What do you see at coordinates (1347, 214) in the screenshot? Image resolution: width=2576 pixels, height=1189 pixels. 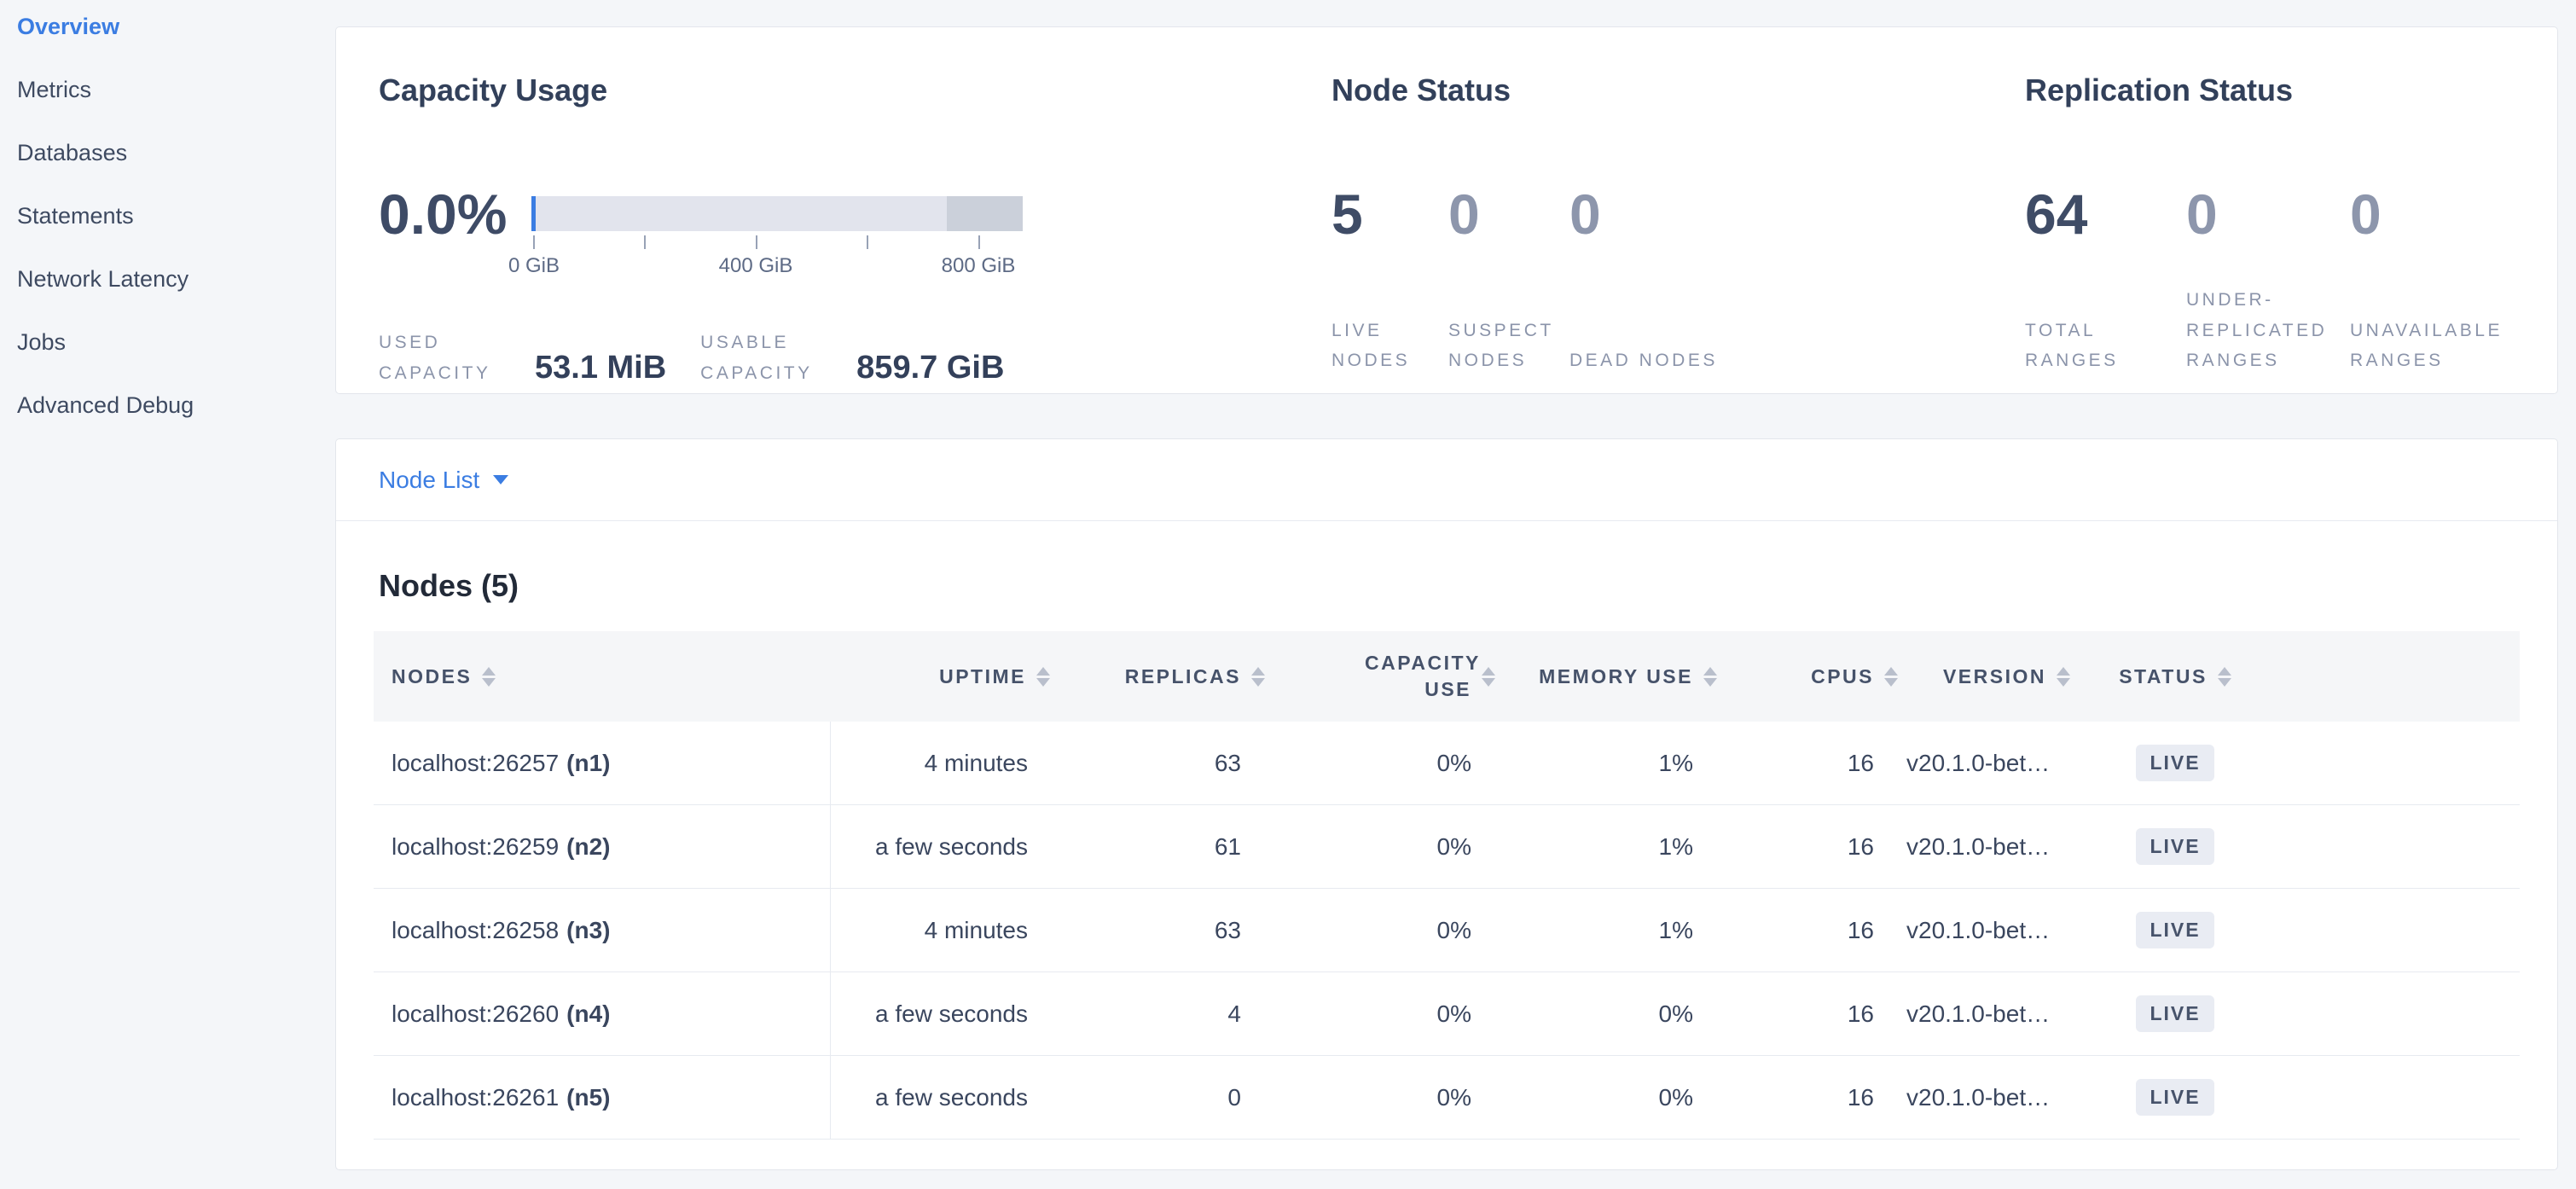 I see `status-stat-value: 5` at bounding box center [1347, 214].